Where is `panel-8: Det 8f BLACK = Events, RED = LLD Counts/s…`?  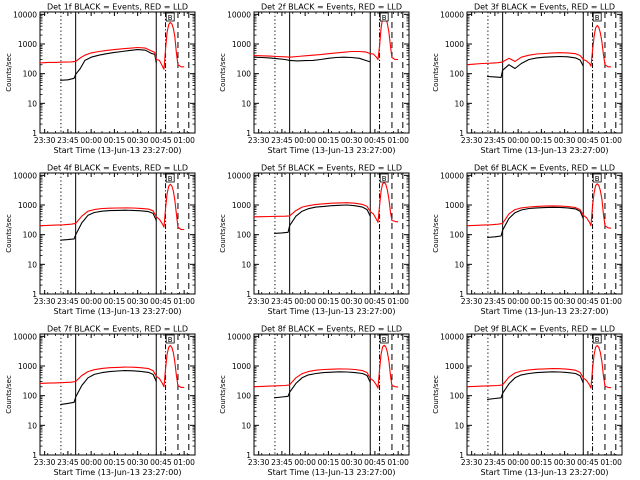 panel-8: Det 8f BLACK = Events, RED = LLD Counts/s… is located at coordinates (314, 401).